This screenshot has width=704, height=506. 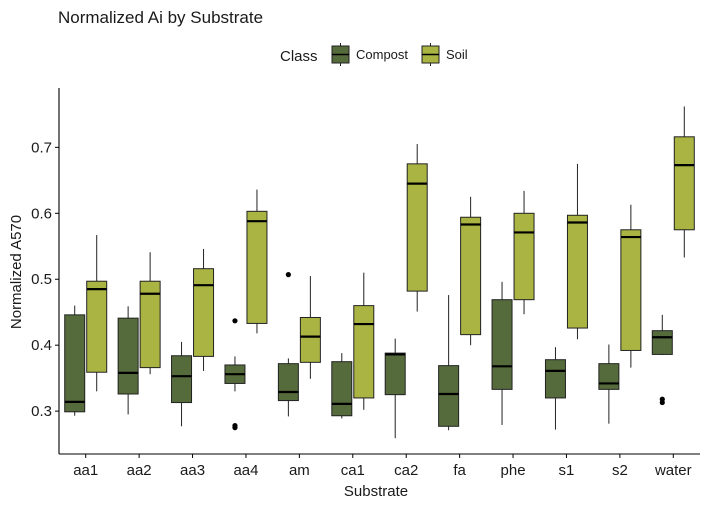 I want to click on box-soil-phe, so click(x=524, y=252).